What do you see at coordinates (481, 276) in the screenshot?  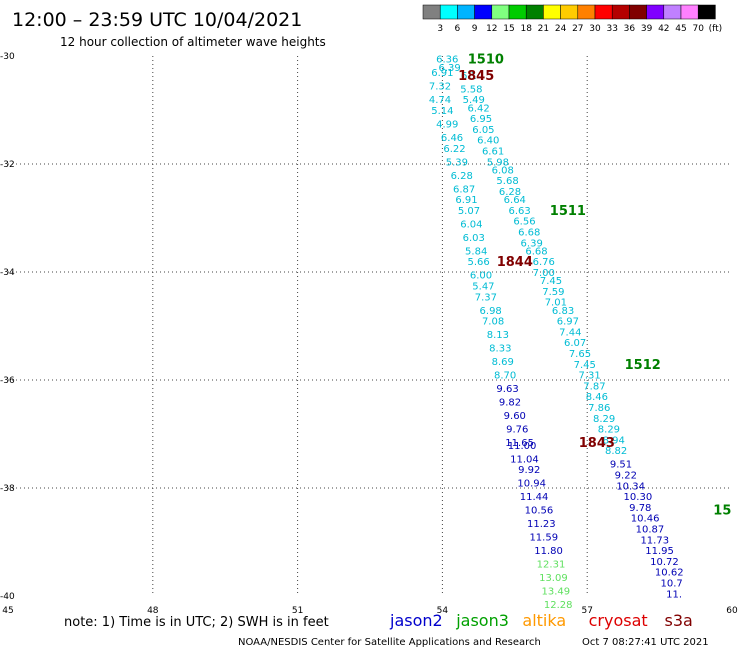 I see `data-point-label: 6.00` at bounding box center [481, 276].